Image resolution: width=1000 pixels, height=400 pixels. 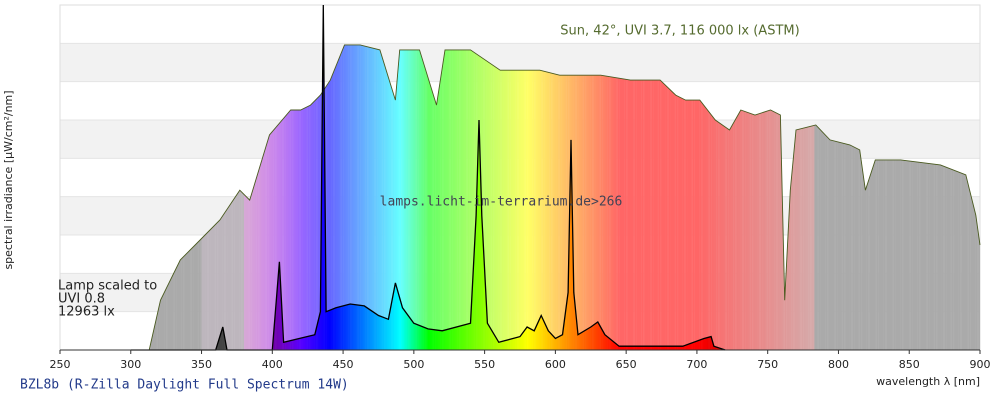 I want to click on x-tick-label: 800, so click(x=838, y=364).